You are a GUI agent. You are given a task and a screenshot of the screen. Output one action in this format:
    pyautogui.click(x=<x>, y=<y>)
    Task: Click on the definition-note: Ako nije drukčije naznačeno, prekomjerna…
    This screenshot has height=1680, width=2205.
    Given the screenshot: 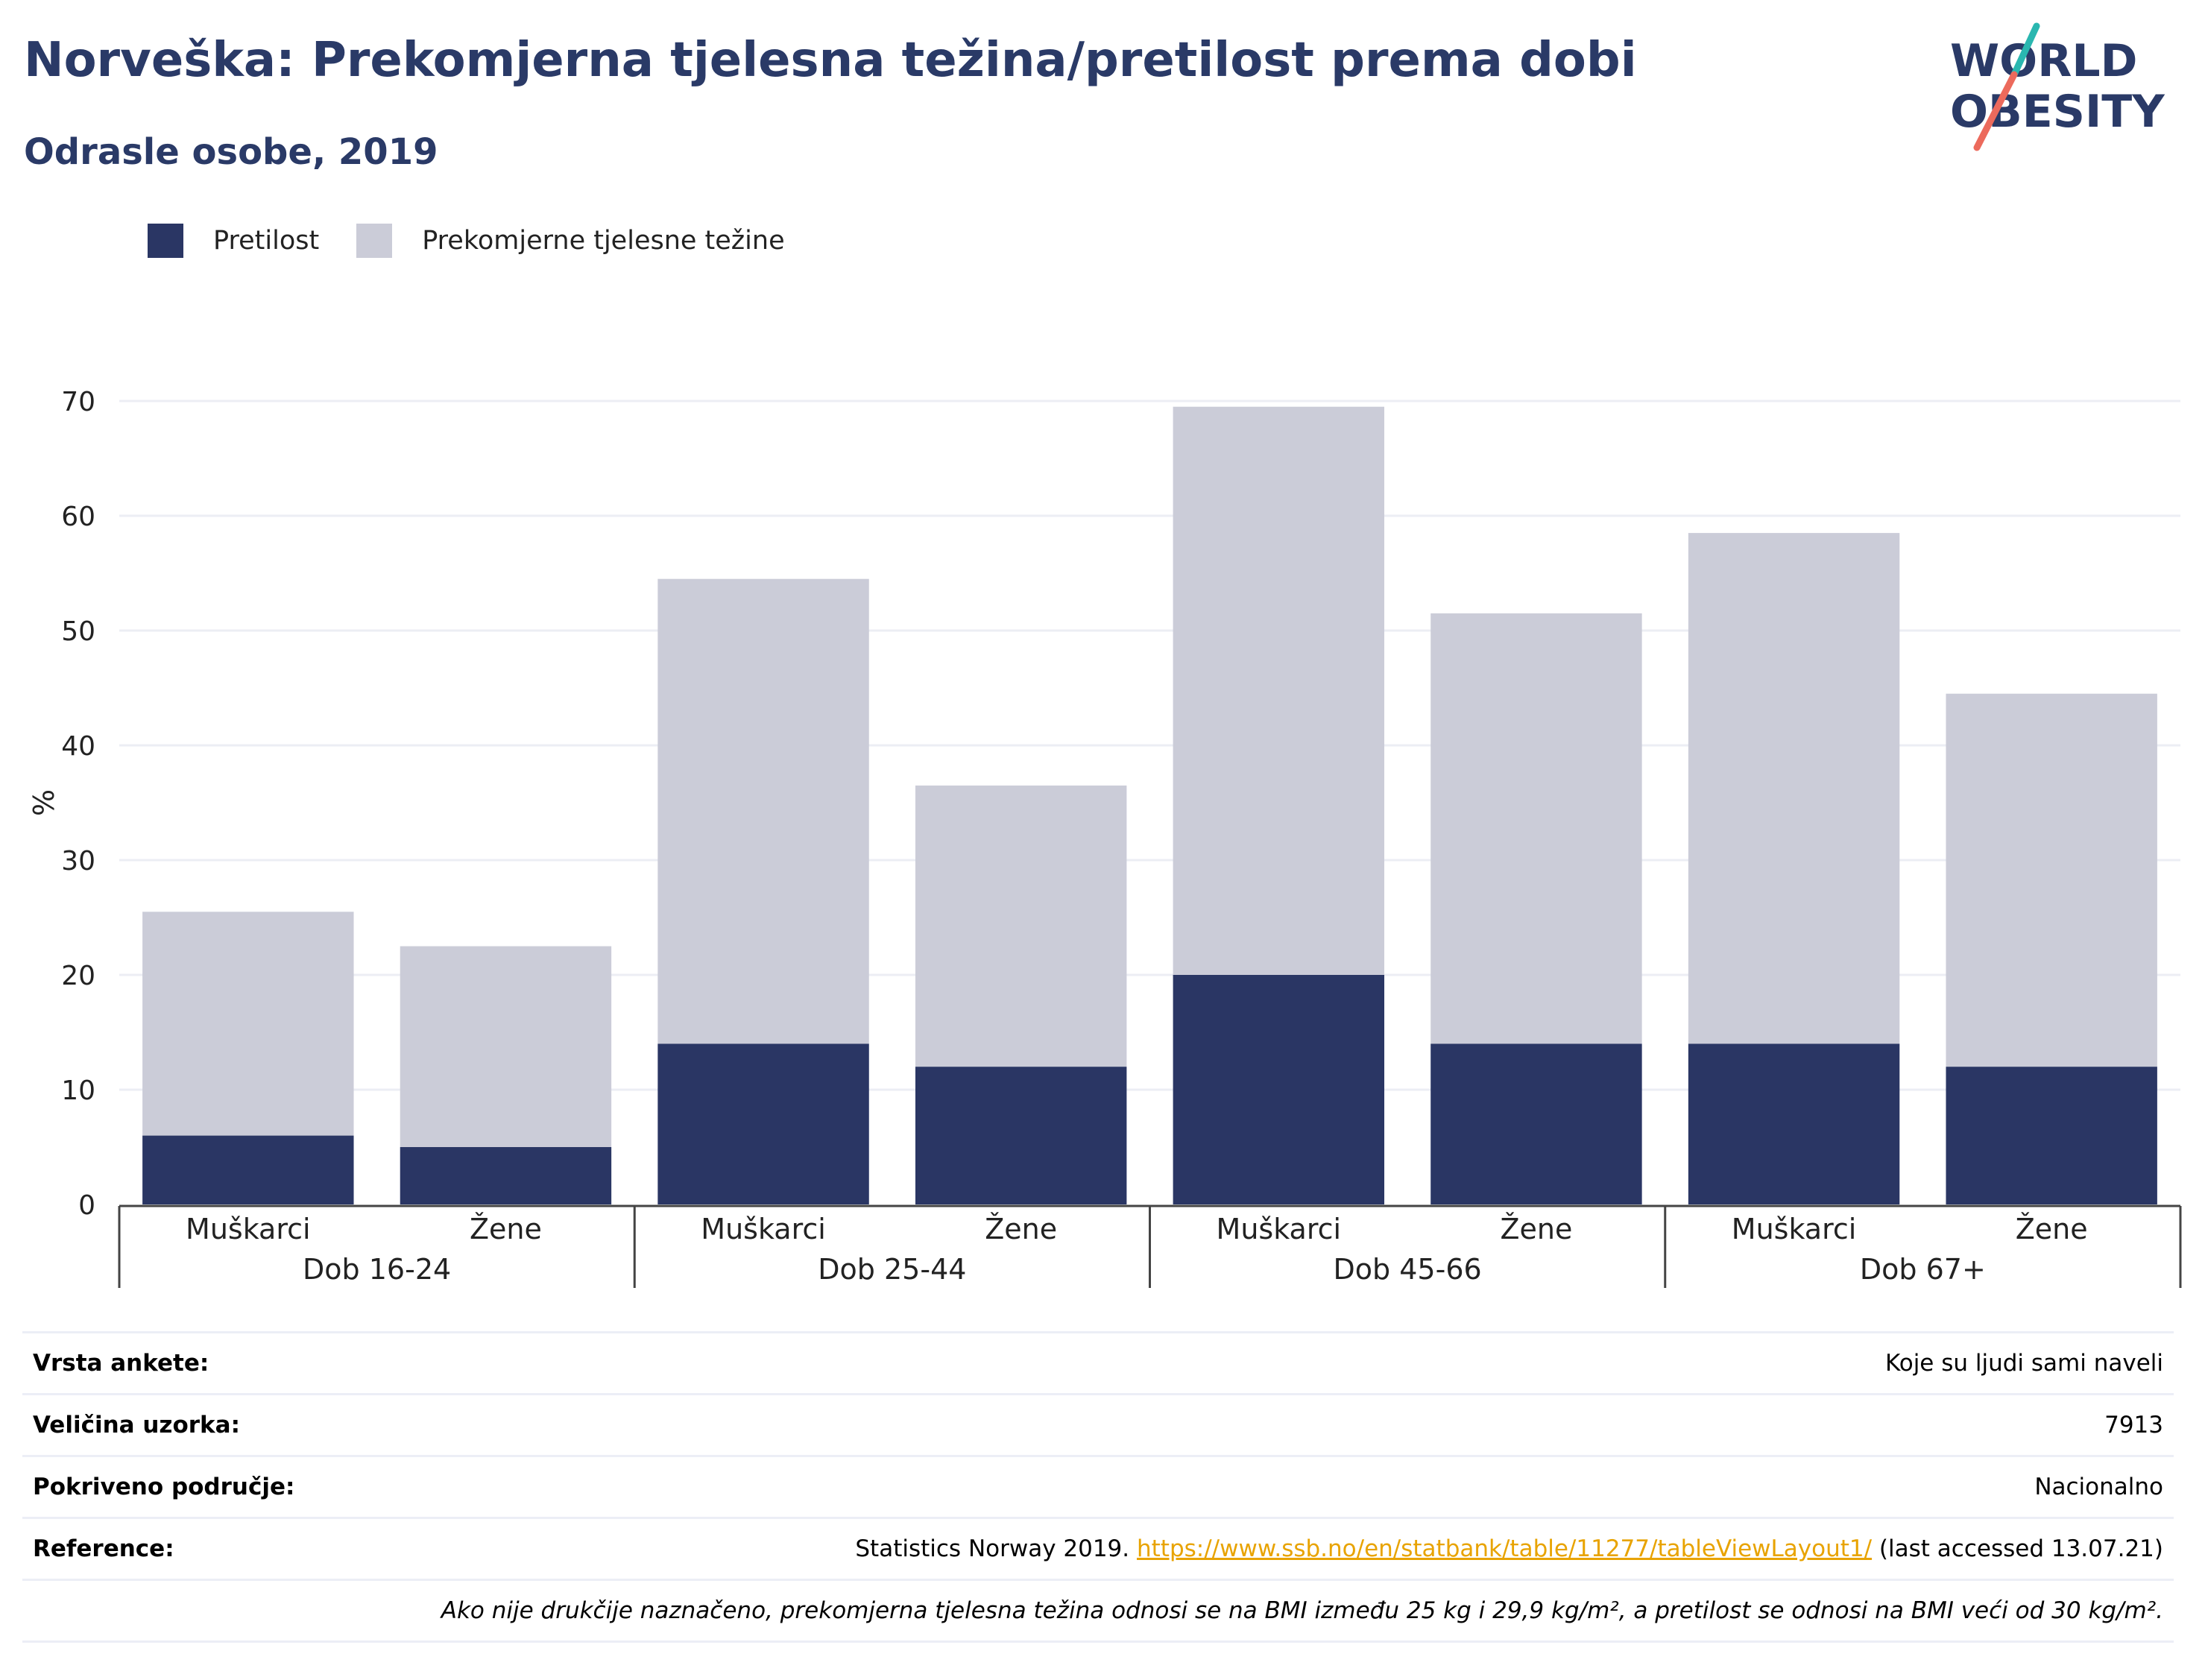 What is the action you would take?
    pyautogui.click(x=1098, y=1612)
    